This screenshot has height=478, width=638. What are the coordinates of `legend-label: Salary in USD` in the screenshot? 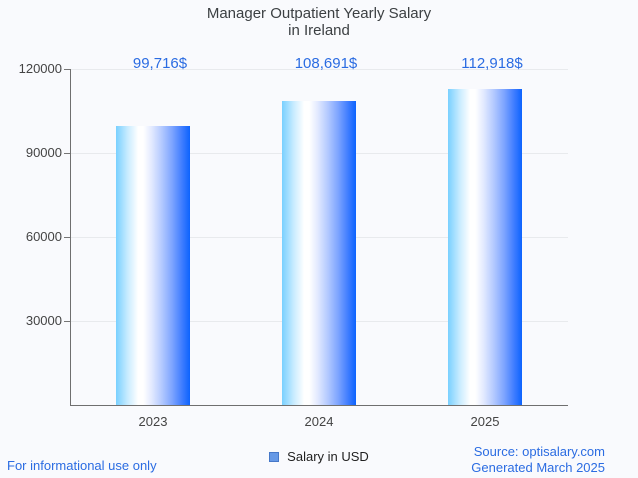 It's located at (328, 456).